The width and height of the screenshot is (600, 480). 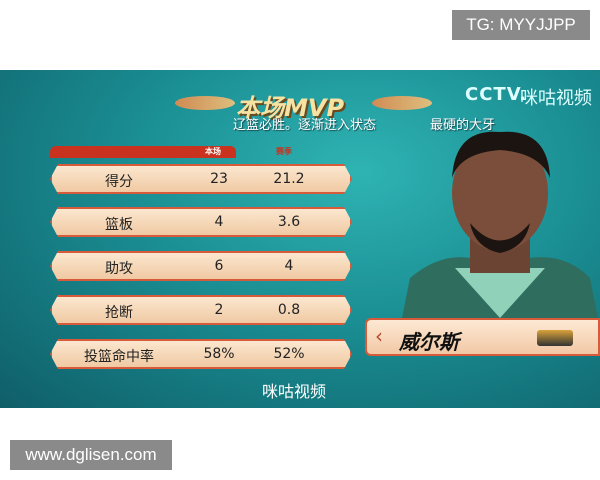 I want to click on stat-row: 投篮命中率 58% 52%, so click(x=201, y=354).